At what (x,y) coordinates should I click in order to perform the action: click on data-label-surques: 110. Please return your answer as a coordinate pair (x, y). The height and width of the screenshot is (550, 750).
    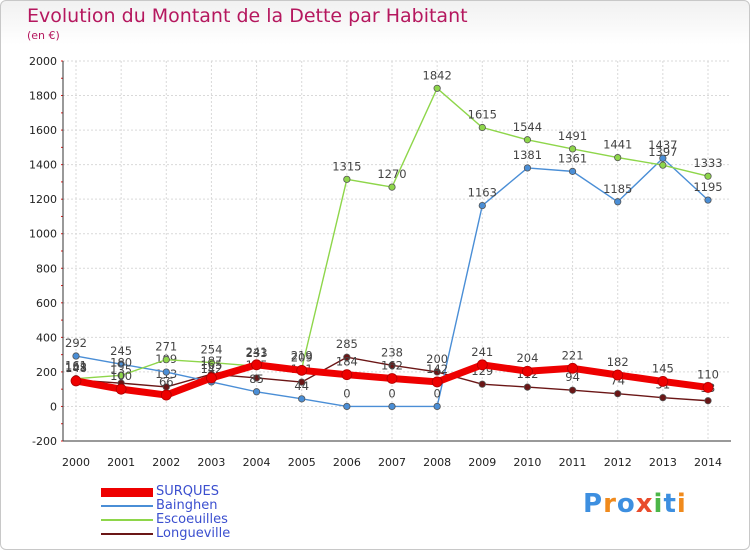
    Looking at the image, I should click on (708, 374).